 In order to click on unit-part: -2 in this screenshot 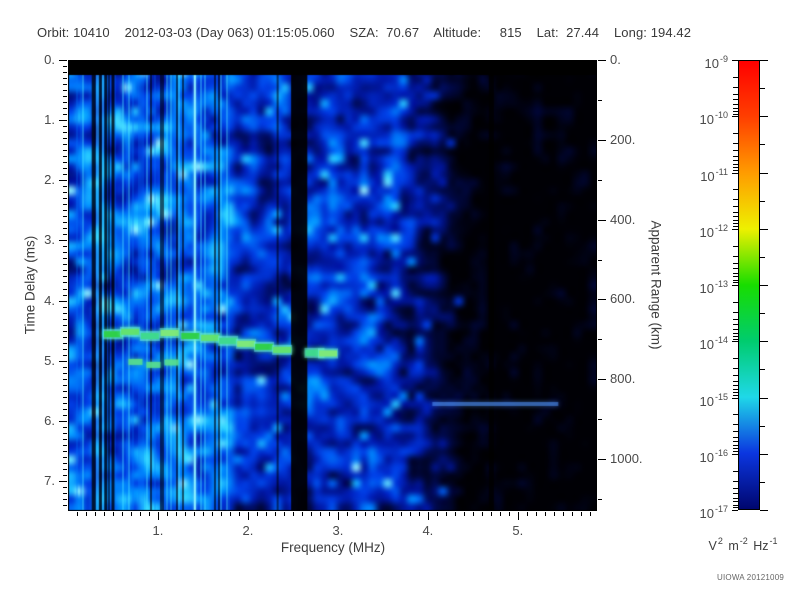, I will do `click(743, 541)`.